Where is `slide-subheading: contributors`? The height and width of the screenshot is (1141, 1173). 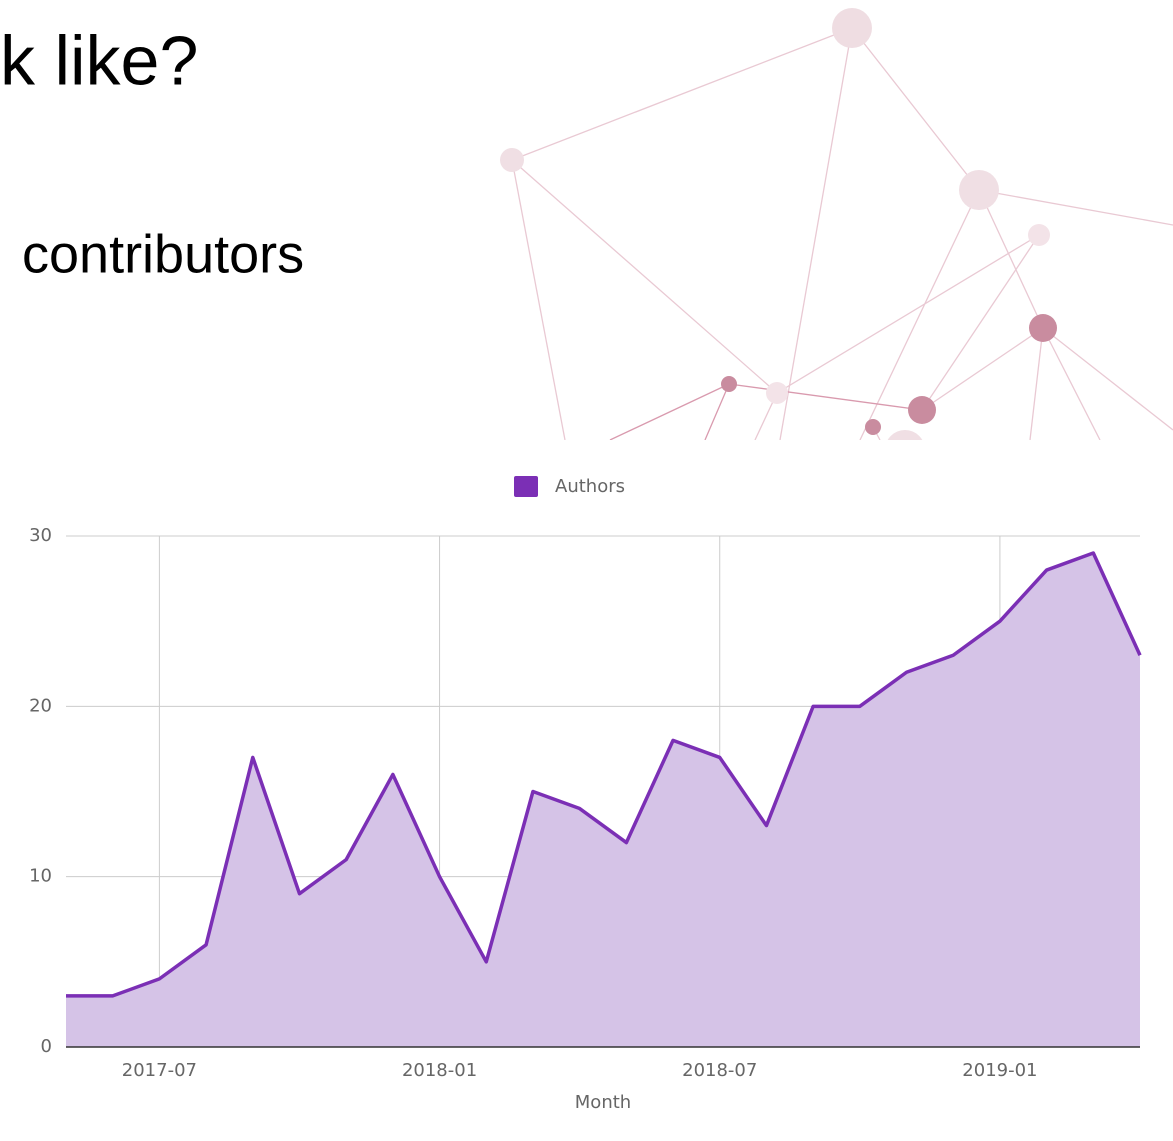 slide-subheading: contributors is located at coordinates (163, 254).